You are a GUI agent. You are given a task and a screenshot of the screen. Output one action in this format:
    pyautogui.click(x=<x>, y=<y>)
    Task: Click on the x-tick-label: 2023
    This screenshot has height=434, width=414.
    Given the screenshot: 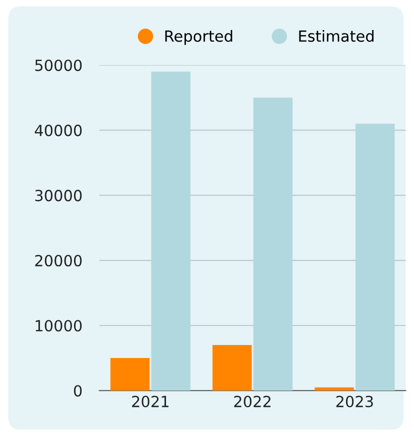 What is the action you would take?
    pyautogui.click(x=354, y=402)
    